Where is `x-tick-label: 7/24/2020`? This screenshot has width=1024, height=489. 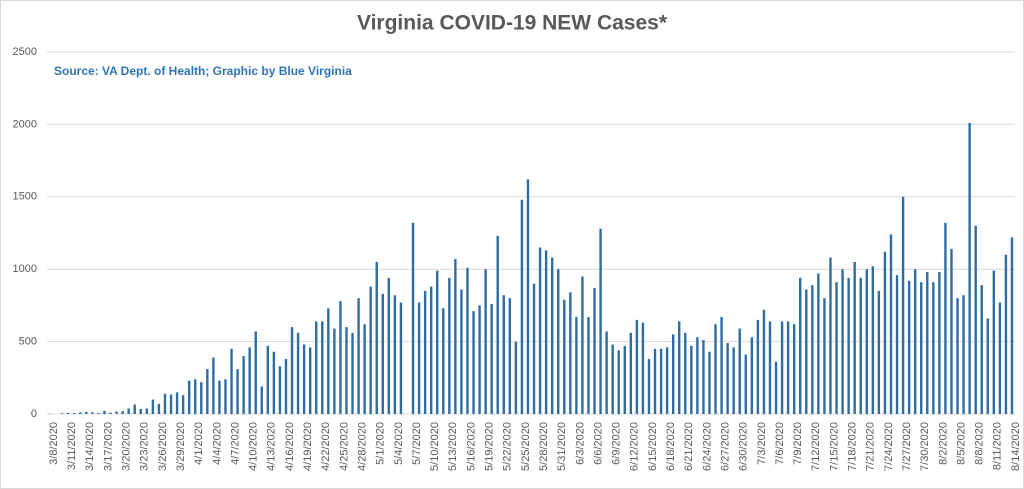
x-tick-label: 7/24/2020 is located at coordinates (889, 446).